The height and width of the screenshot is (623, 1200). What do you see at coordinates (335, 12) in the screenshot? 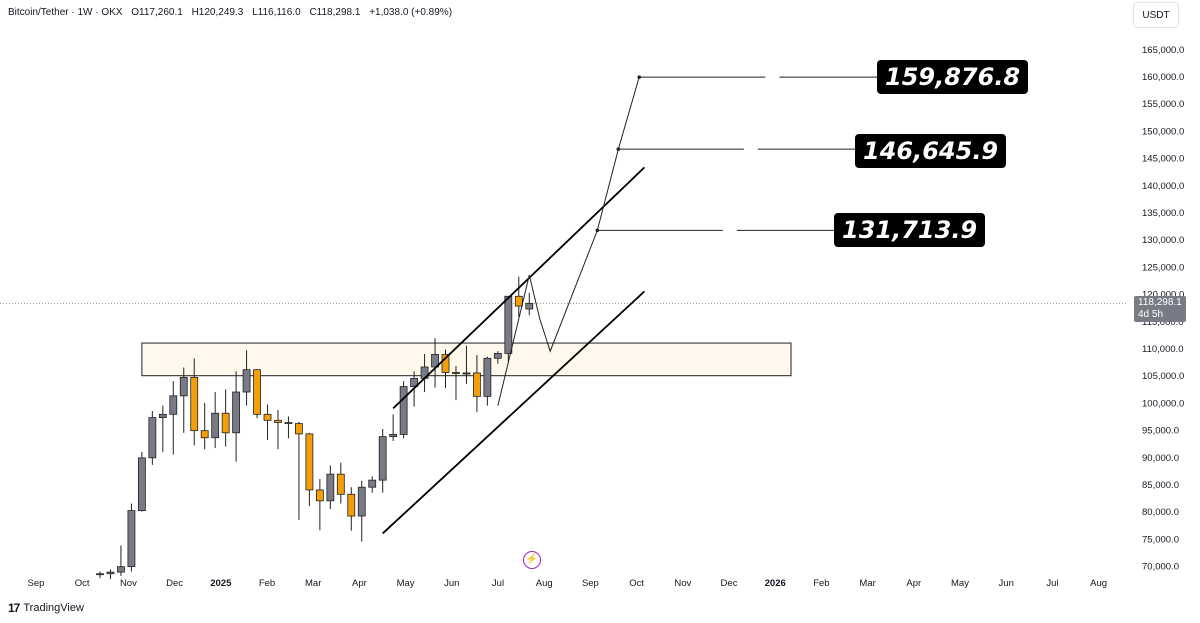
I see `close-value: C118,298.1` at bounding box center [335, 12].